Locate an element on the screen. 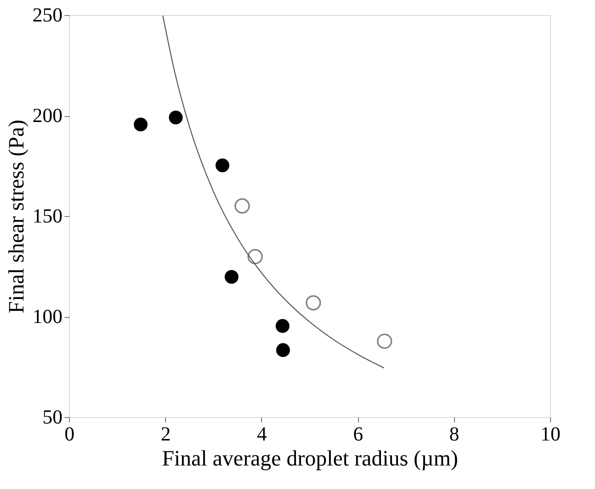 Image resolution: width=595 pixels, height=489 pixels. x-tick-label: 8 is located at coordinates (454, 435).